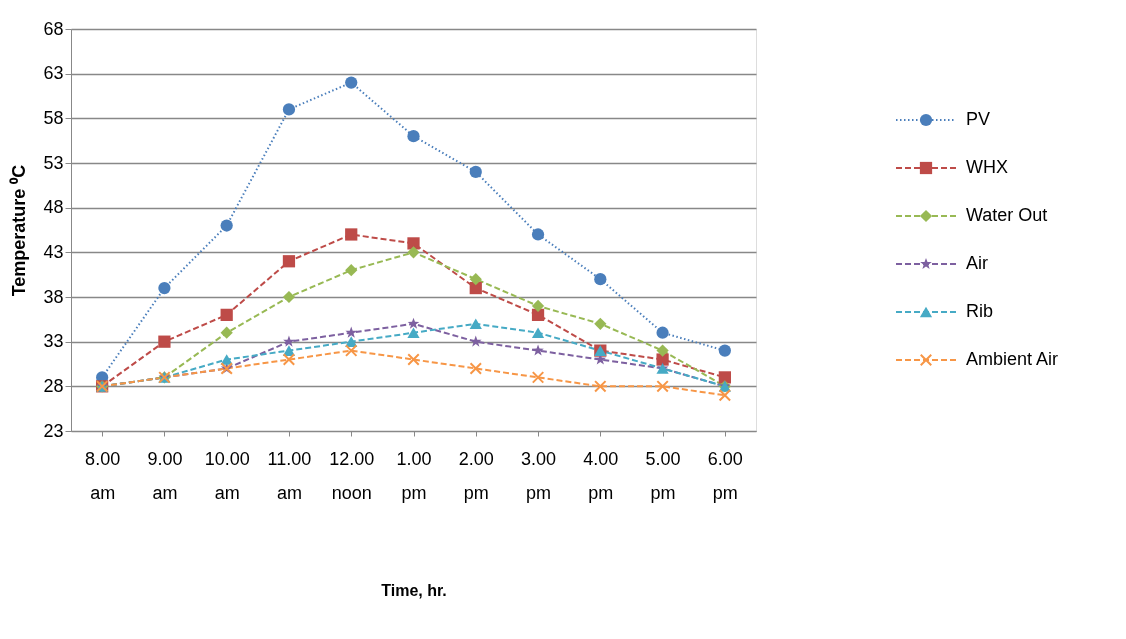  What do you see at coordinates (53, 296) in the screenshot?
I see `y-tick-label: 38` at bounding box center [53, 296].